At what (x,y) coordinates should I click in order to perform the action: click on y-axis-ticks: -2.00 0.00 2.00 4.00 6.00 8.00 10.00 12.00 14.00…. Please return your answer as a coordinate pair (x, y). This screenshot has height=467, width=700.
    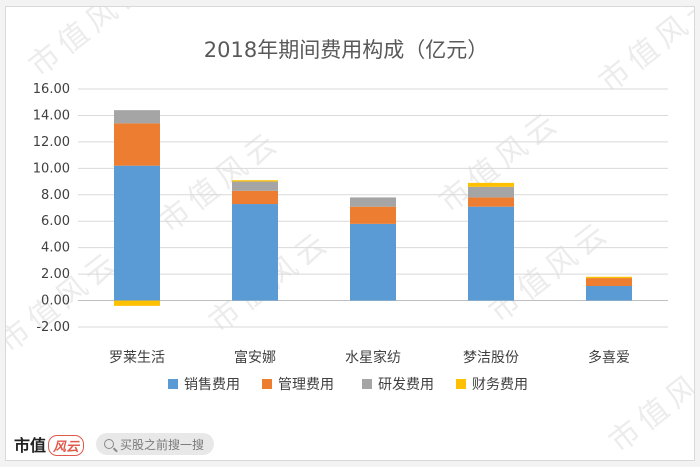
    Looking at the image, I should click on (51, 208).